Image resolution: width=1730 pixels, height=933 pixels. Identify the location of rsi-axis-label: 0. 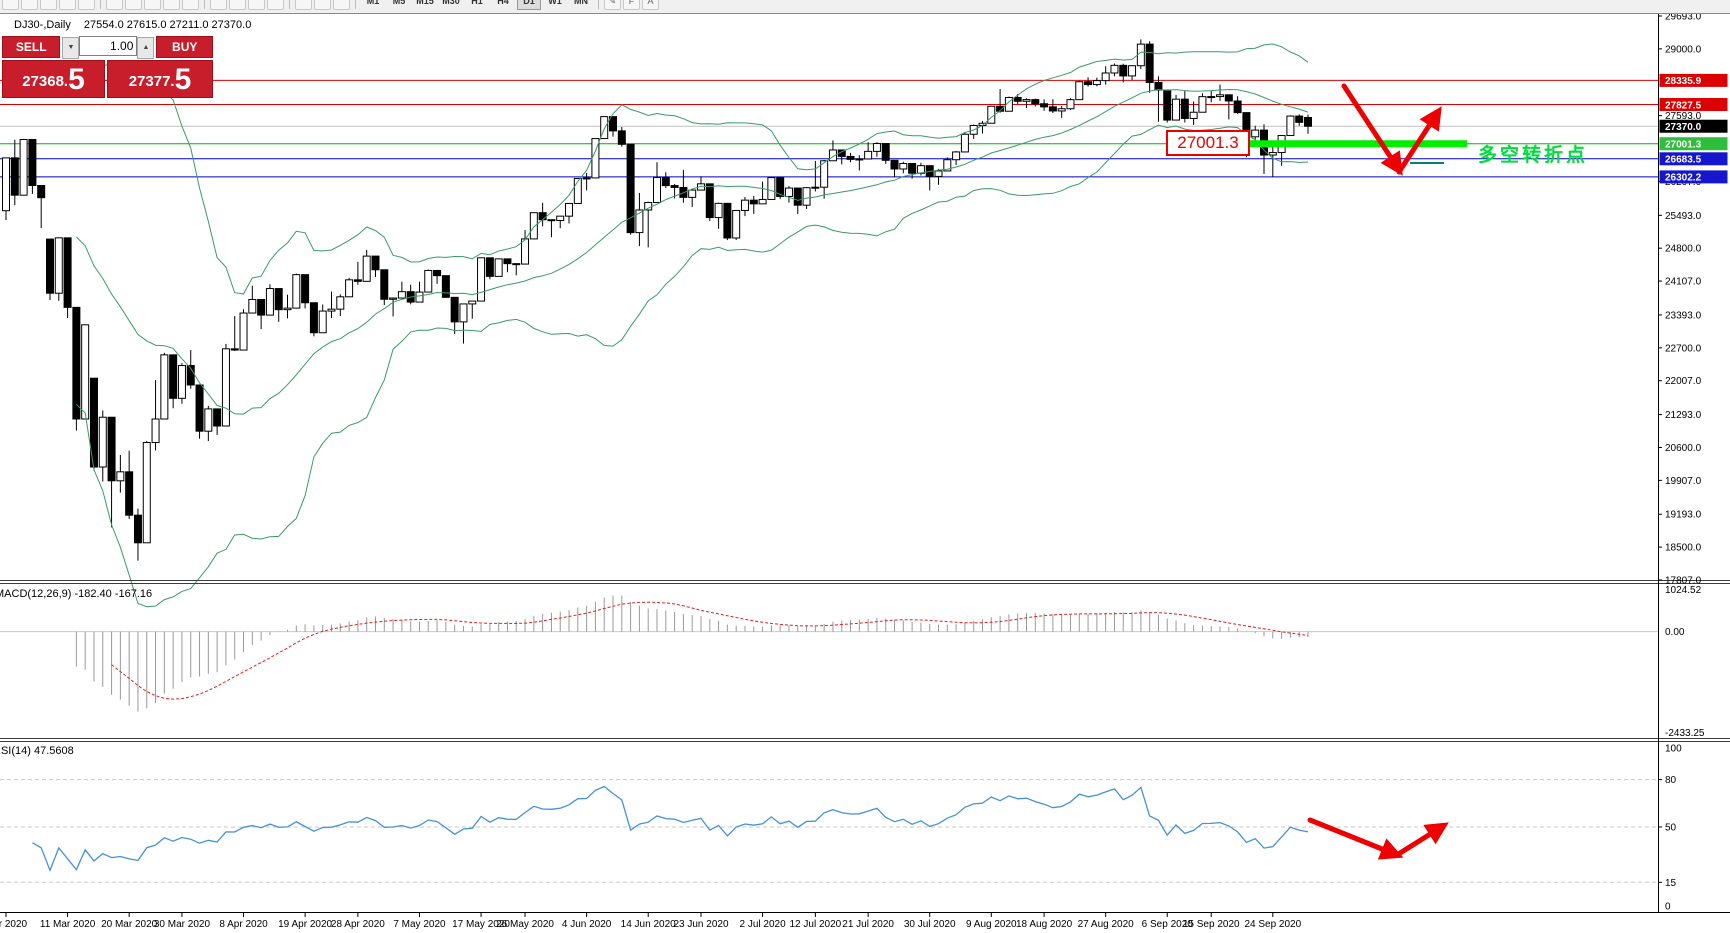
(1668, 907).